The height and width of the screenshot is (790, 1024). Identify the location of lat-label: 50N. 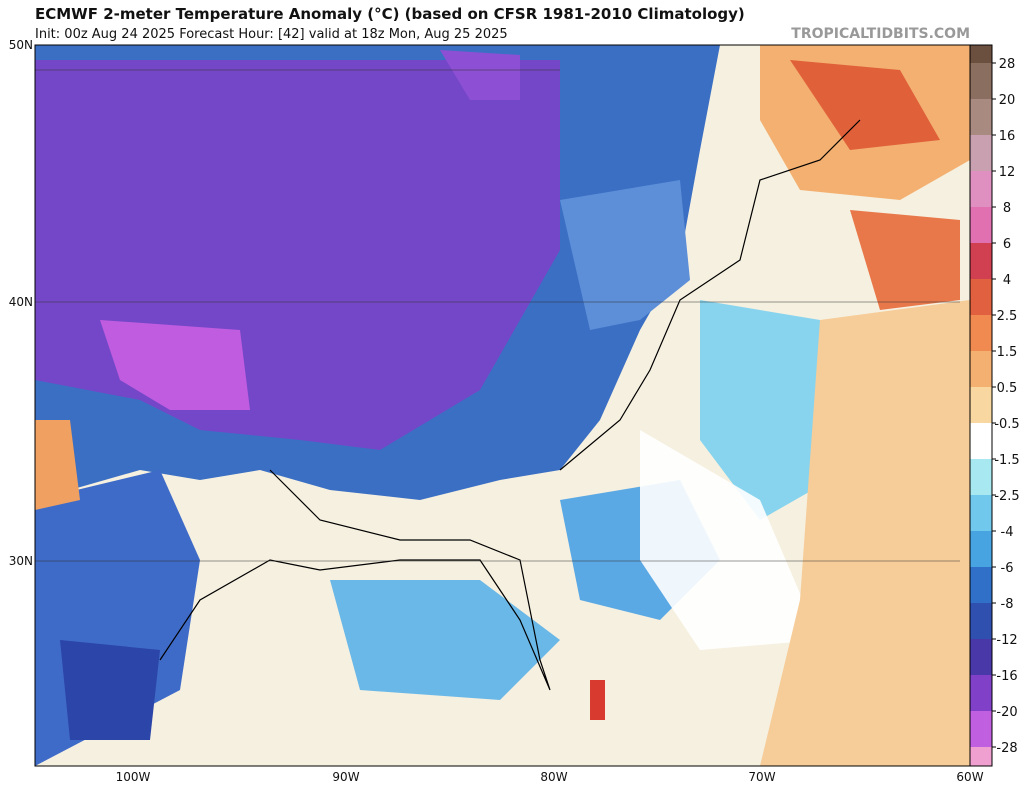
(21, 45).